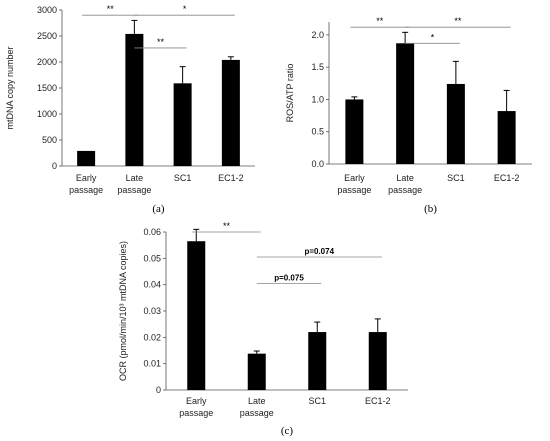  I want to click on y-tick-label: 0.04, so click(152, 285).